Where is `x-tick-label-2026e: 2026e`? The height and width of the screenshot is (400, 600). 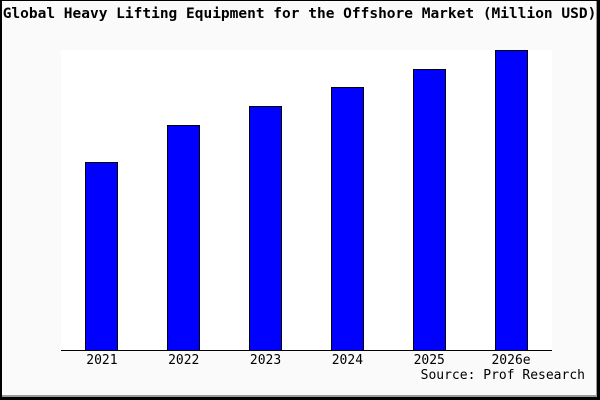
x-tick-label-2026e: 2026e is located at coordinates (511, 360).